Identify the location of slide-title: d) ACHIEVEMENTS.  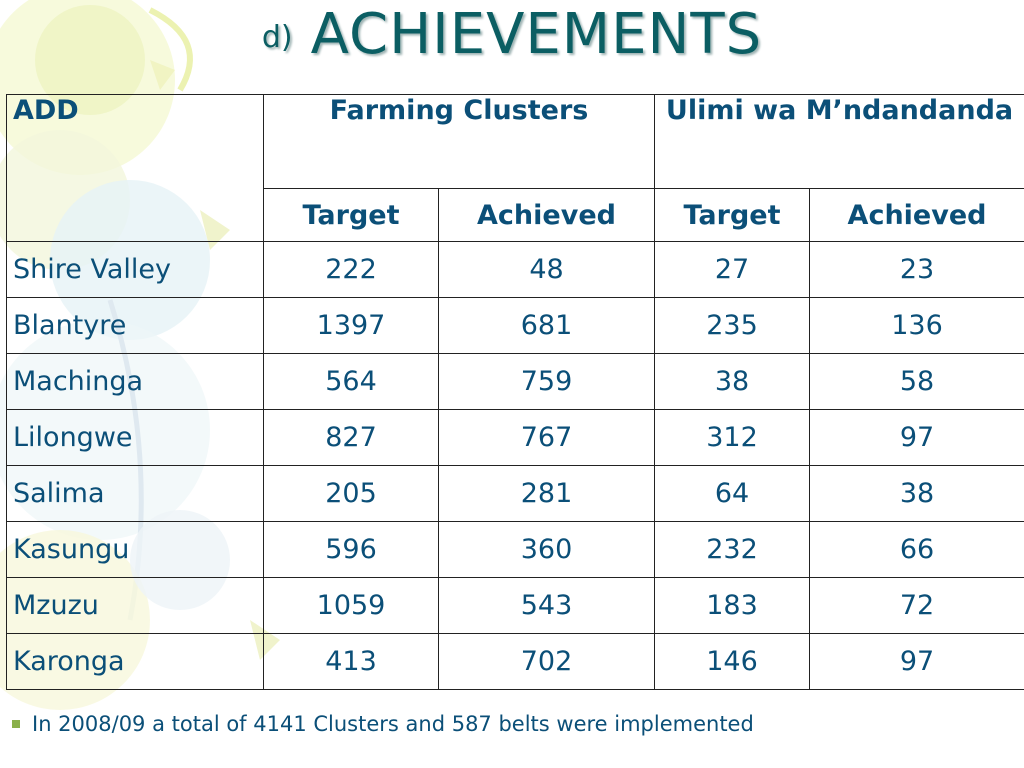
(512, 34).